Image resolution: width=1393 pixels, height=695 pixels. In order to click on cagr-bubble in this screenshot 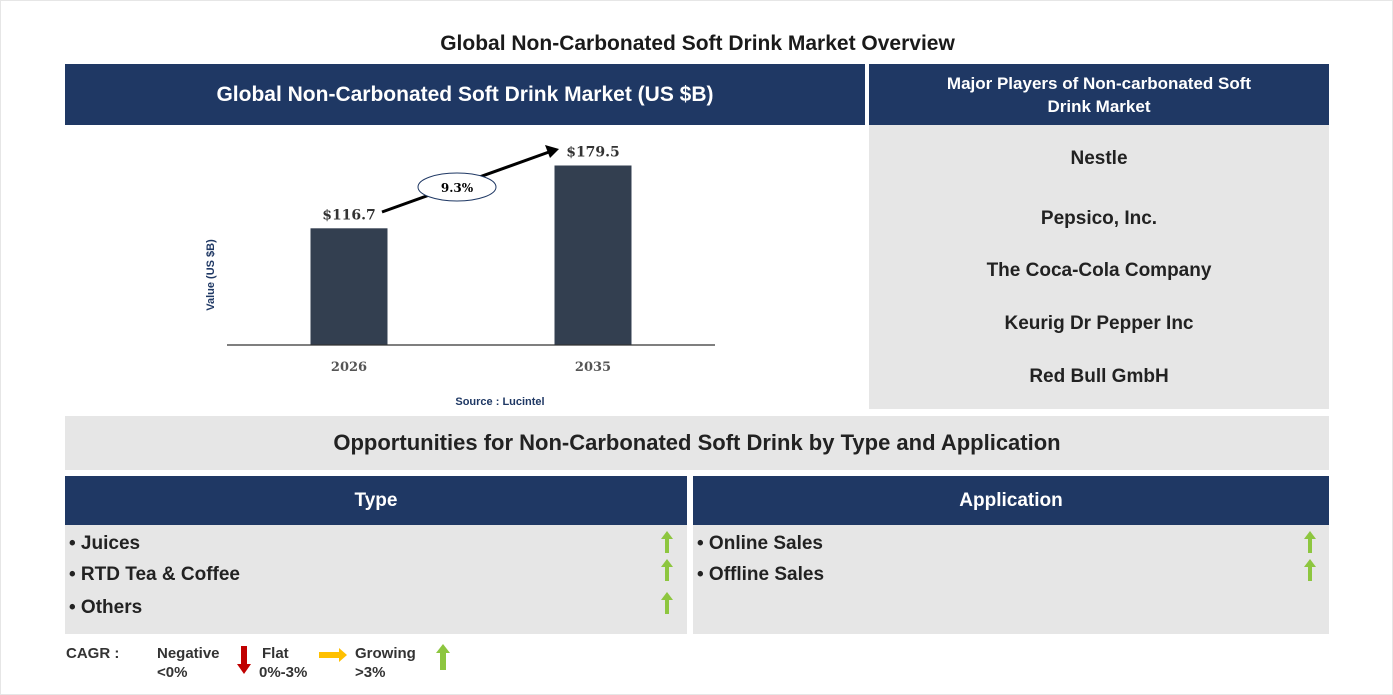, I will do `click(457, 187)`.